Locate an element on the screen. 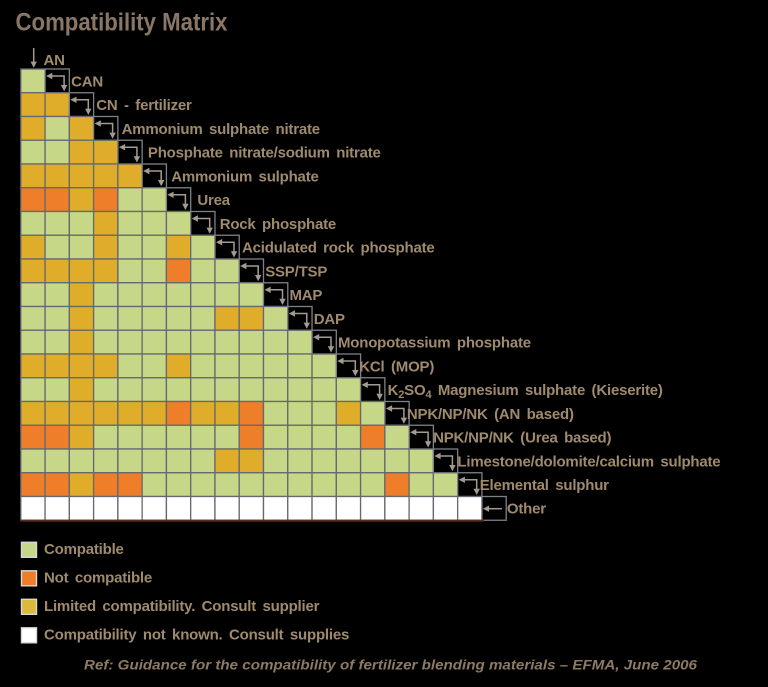 The width and height of the screenshot is (768, 687). svg-text: CN - fertilizer is located at coordinates (144, 105).